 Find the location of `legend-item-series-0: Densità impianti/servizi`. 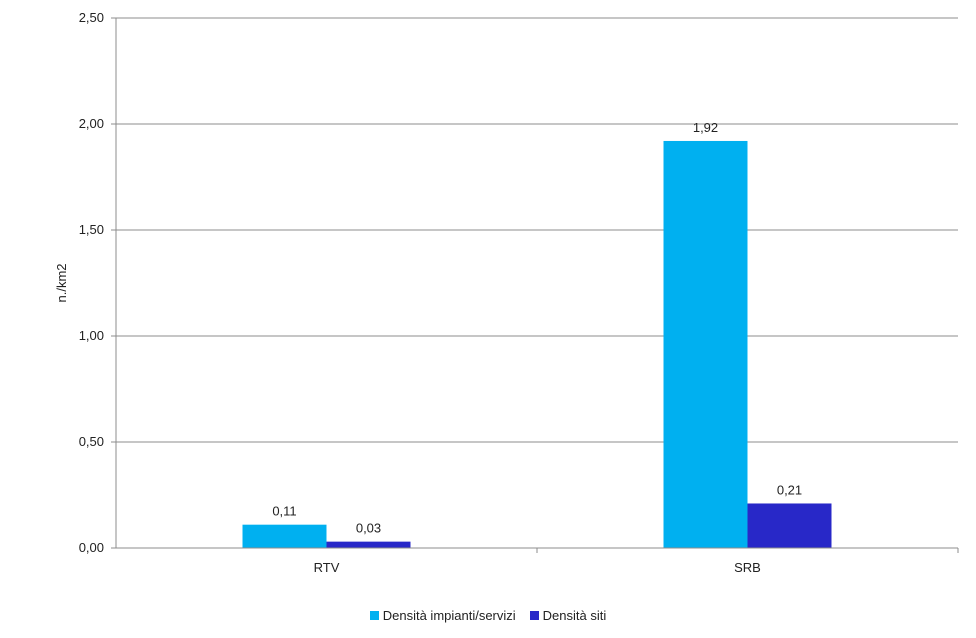

legend-item-series-0: Densità impianti/servizi is located at coordinates (442, 615).